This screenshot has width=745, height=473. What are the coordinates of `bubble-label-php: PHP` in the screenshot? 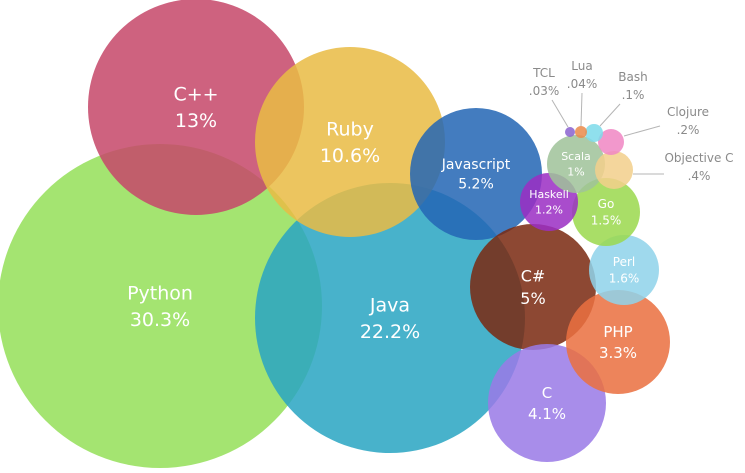 It's located at (617, 332).